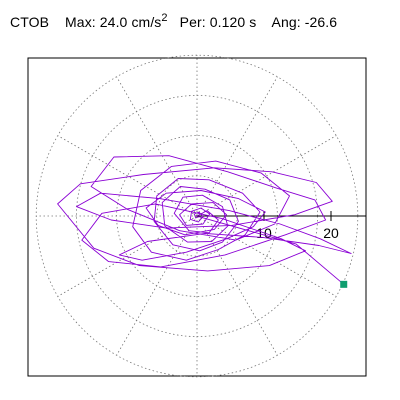 Image resolution: width=400 pixels, height=400 pixels. I want to click on angle-label: Ang:, so click(286, 22).